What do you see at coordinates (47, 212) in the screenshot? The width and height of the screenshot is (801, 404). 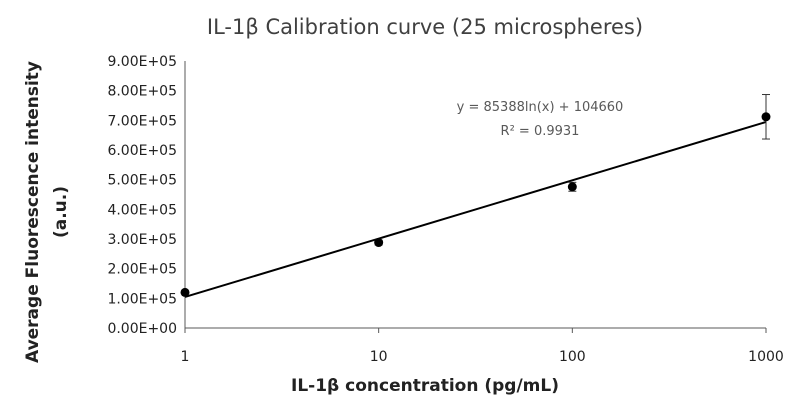 I see `y-axis-title: Average Fluorescence intensity (a.u.)` at bounding box center [47, 212].